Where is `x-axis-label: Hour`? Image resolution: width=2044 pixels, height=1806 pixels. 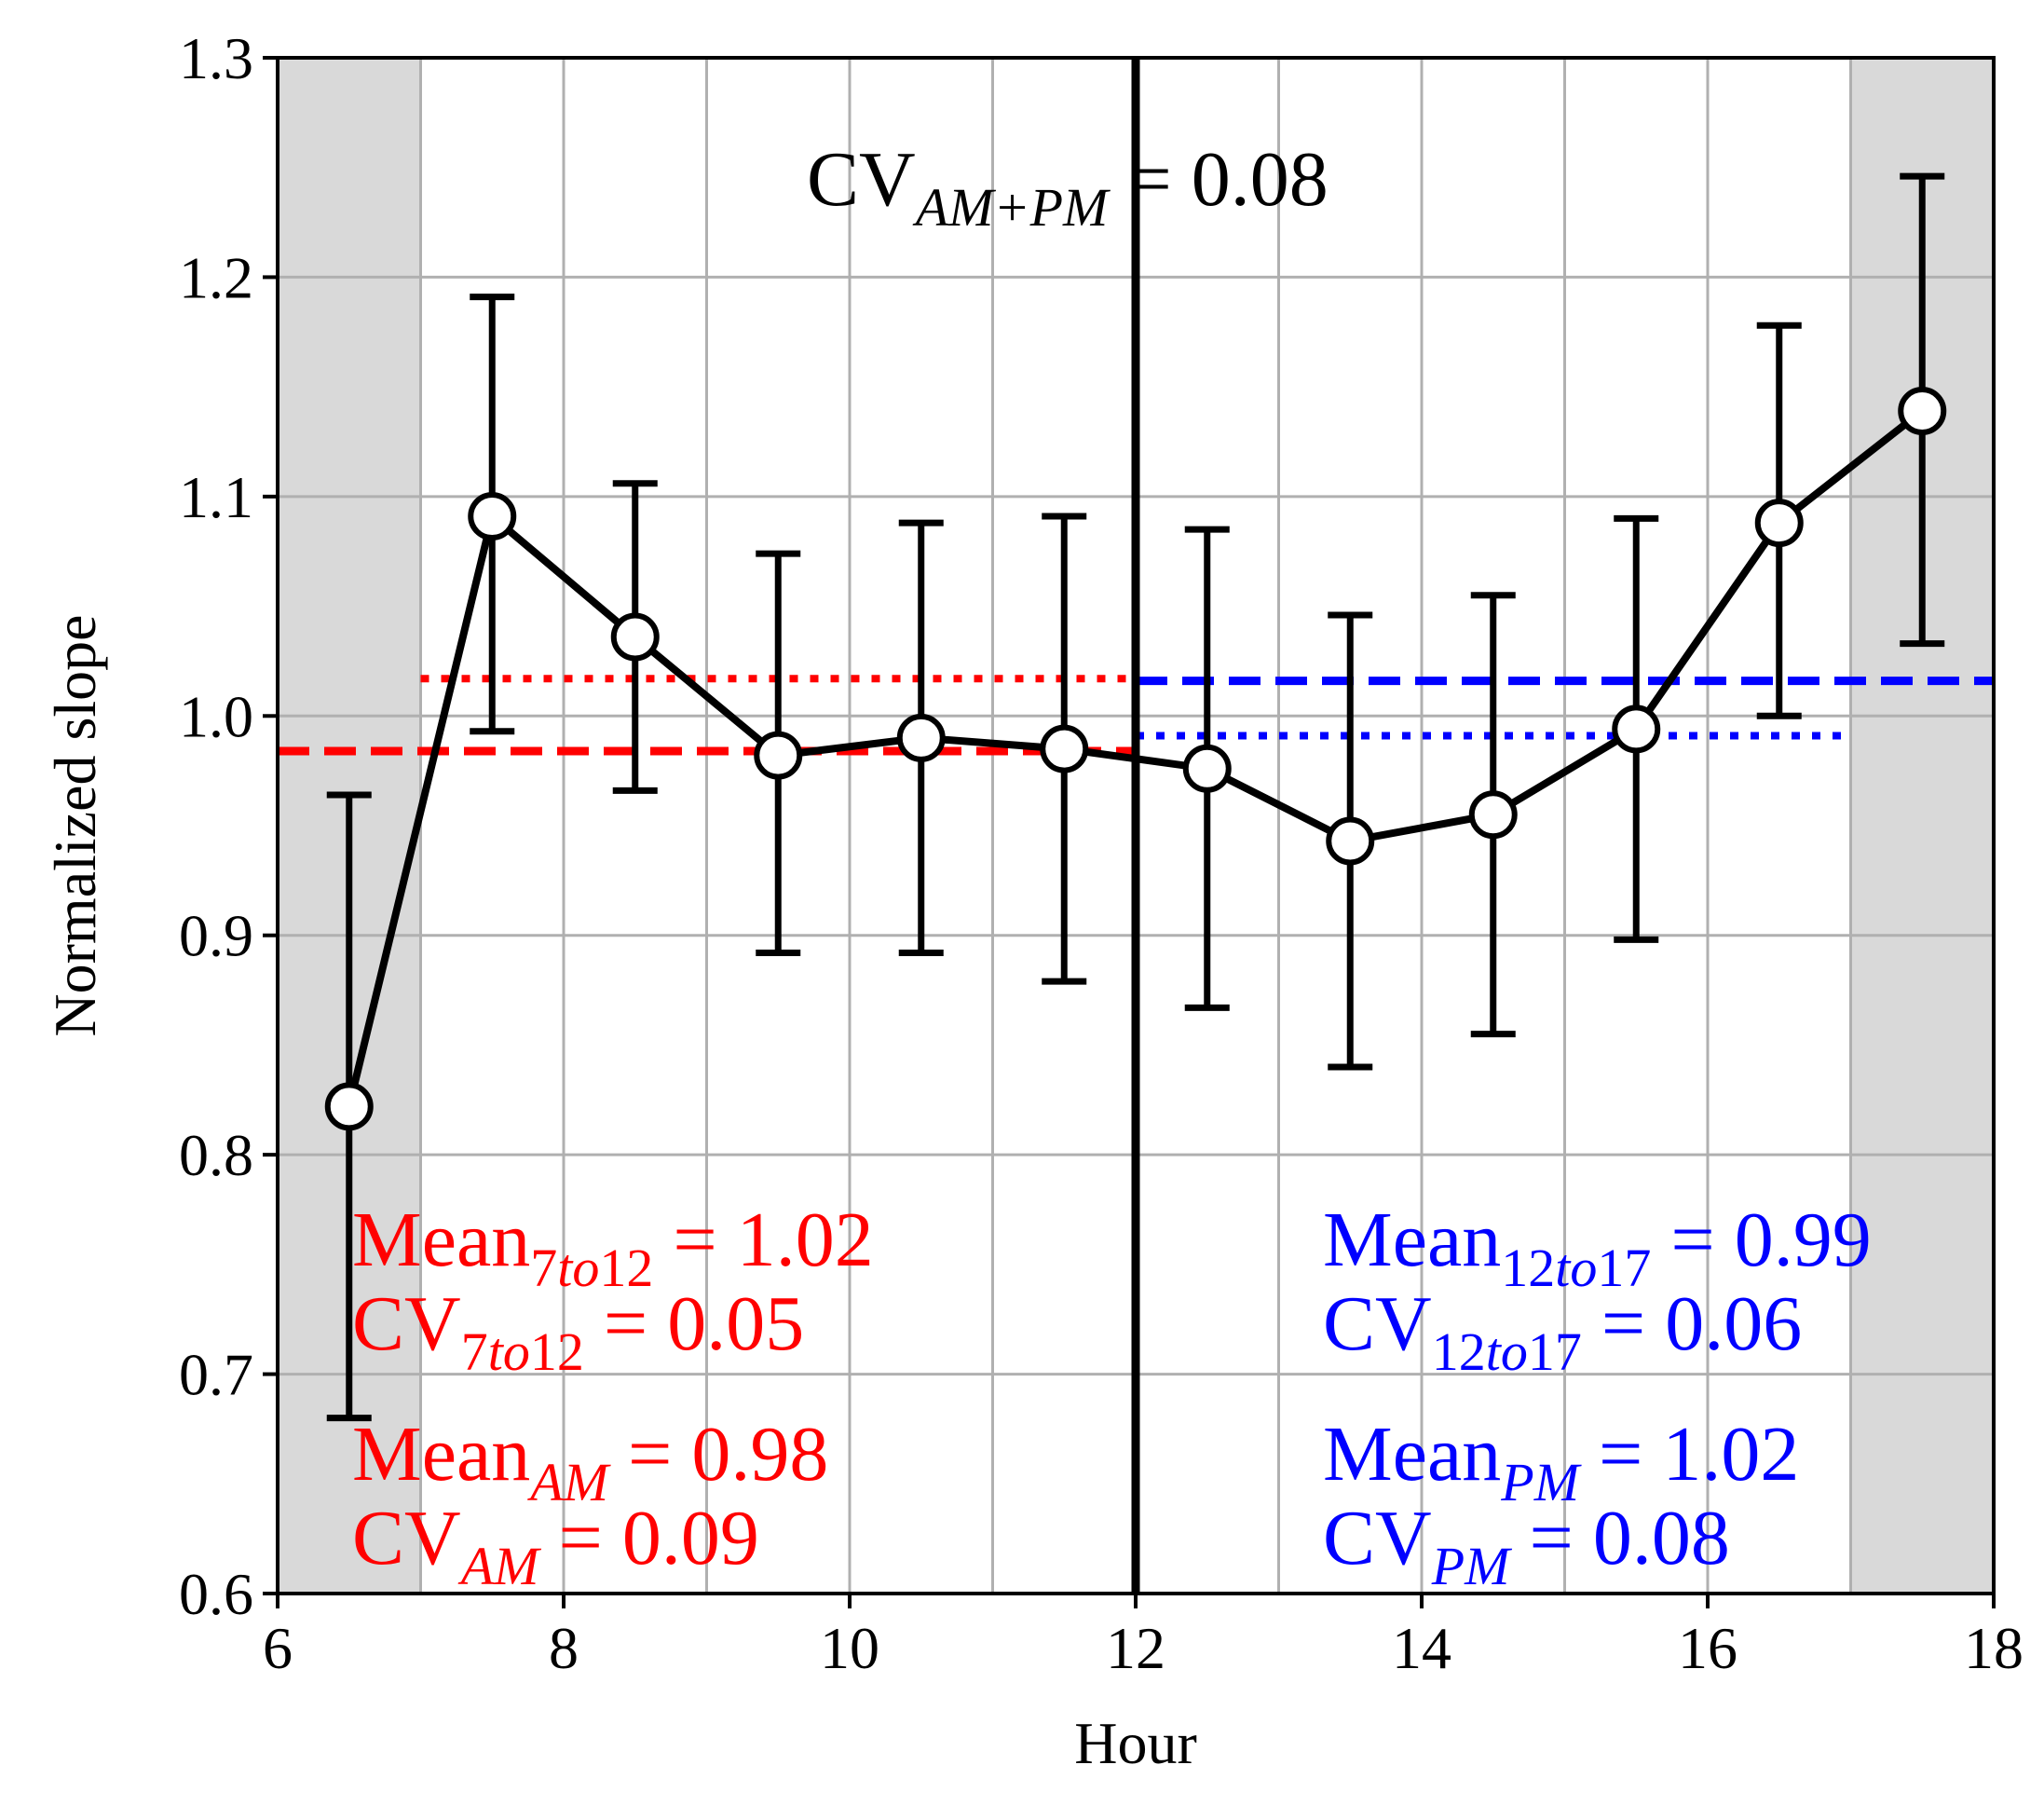
x-axis-label: Hour is located at coordinates (1135, 1743).